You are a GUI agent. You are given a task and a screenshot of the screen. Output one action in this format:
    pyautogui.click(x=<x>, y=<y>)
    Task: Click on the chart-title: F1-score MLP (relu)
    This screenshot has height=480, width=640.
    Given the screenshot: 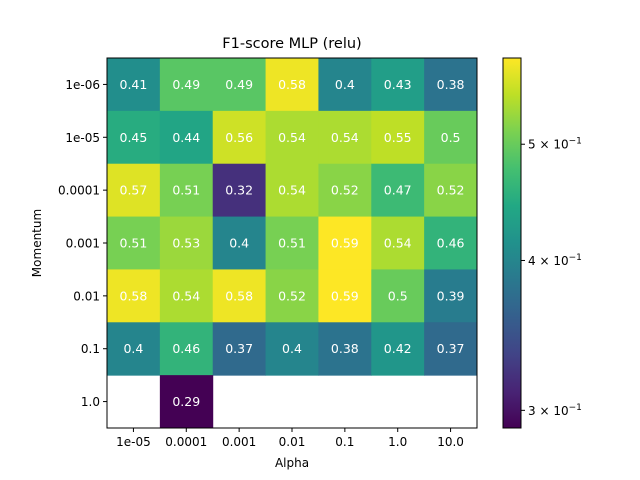 What is the action you would take?
    pyautogui.click(x=291, y=44)
    